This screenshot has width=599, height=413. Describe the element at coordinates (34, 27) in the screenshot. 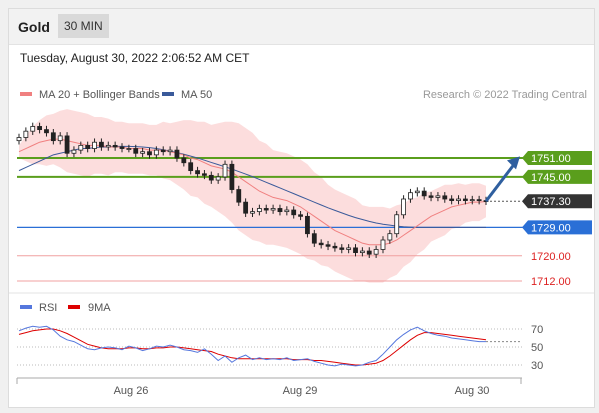

I see `instrument-title: Gold` at that location.